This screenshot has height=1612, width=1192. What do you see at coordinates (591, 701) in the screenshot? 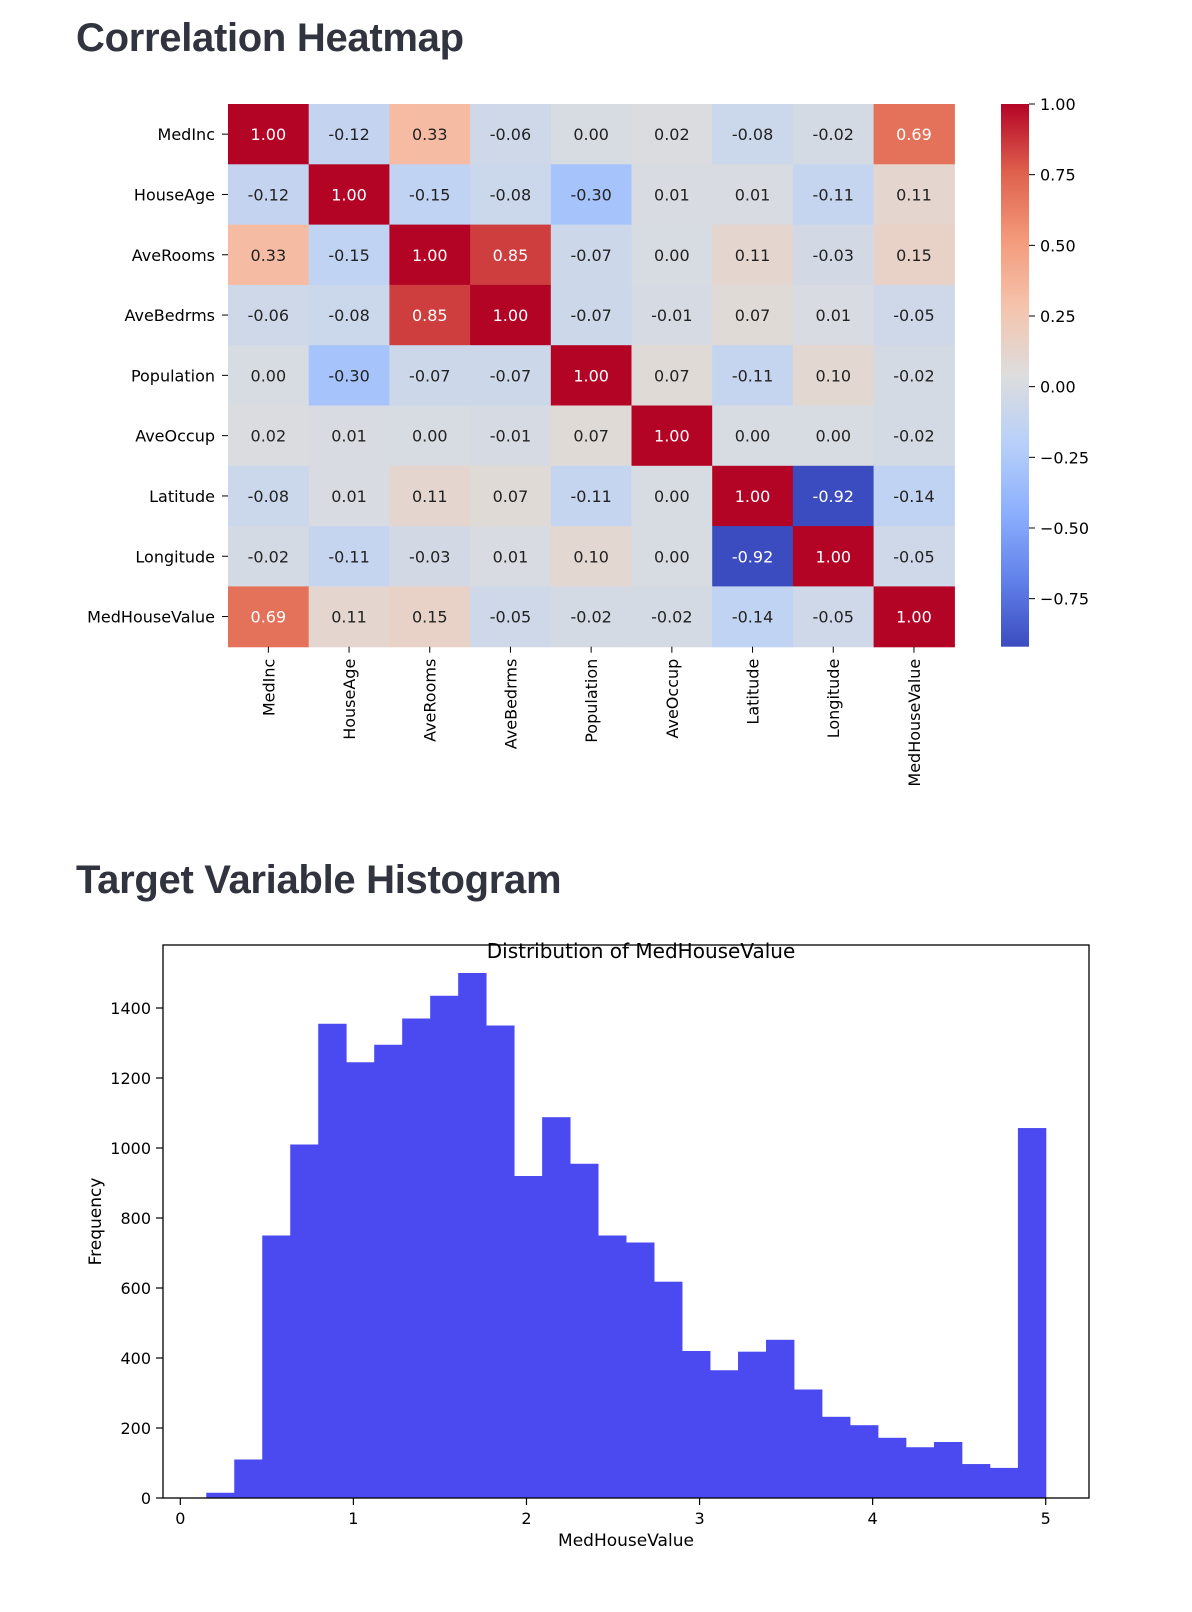
I see `heatmap-x-tick-label: Population` at bounding box center [591, 701].